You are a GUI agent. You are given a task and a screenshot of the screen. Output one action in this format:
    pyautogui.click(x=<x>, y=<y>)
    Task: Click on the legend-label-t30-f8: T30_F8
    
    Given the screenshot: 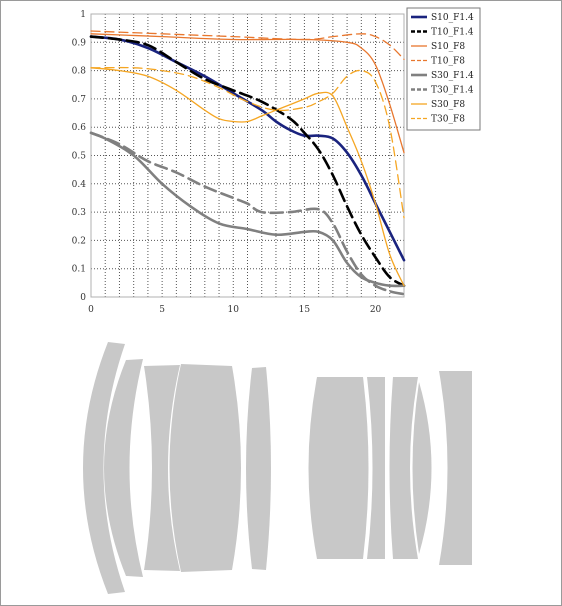 What is the action you would take?
    pyautogui.click(x=448, y=120)
    